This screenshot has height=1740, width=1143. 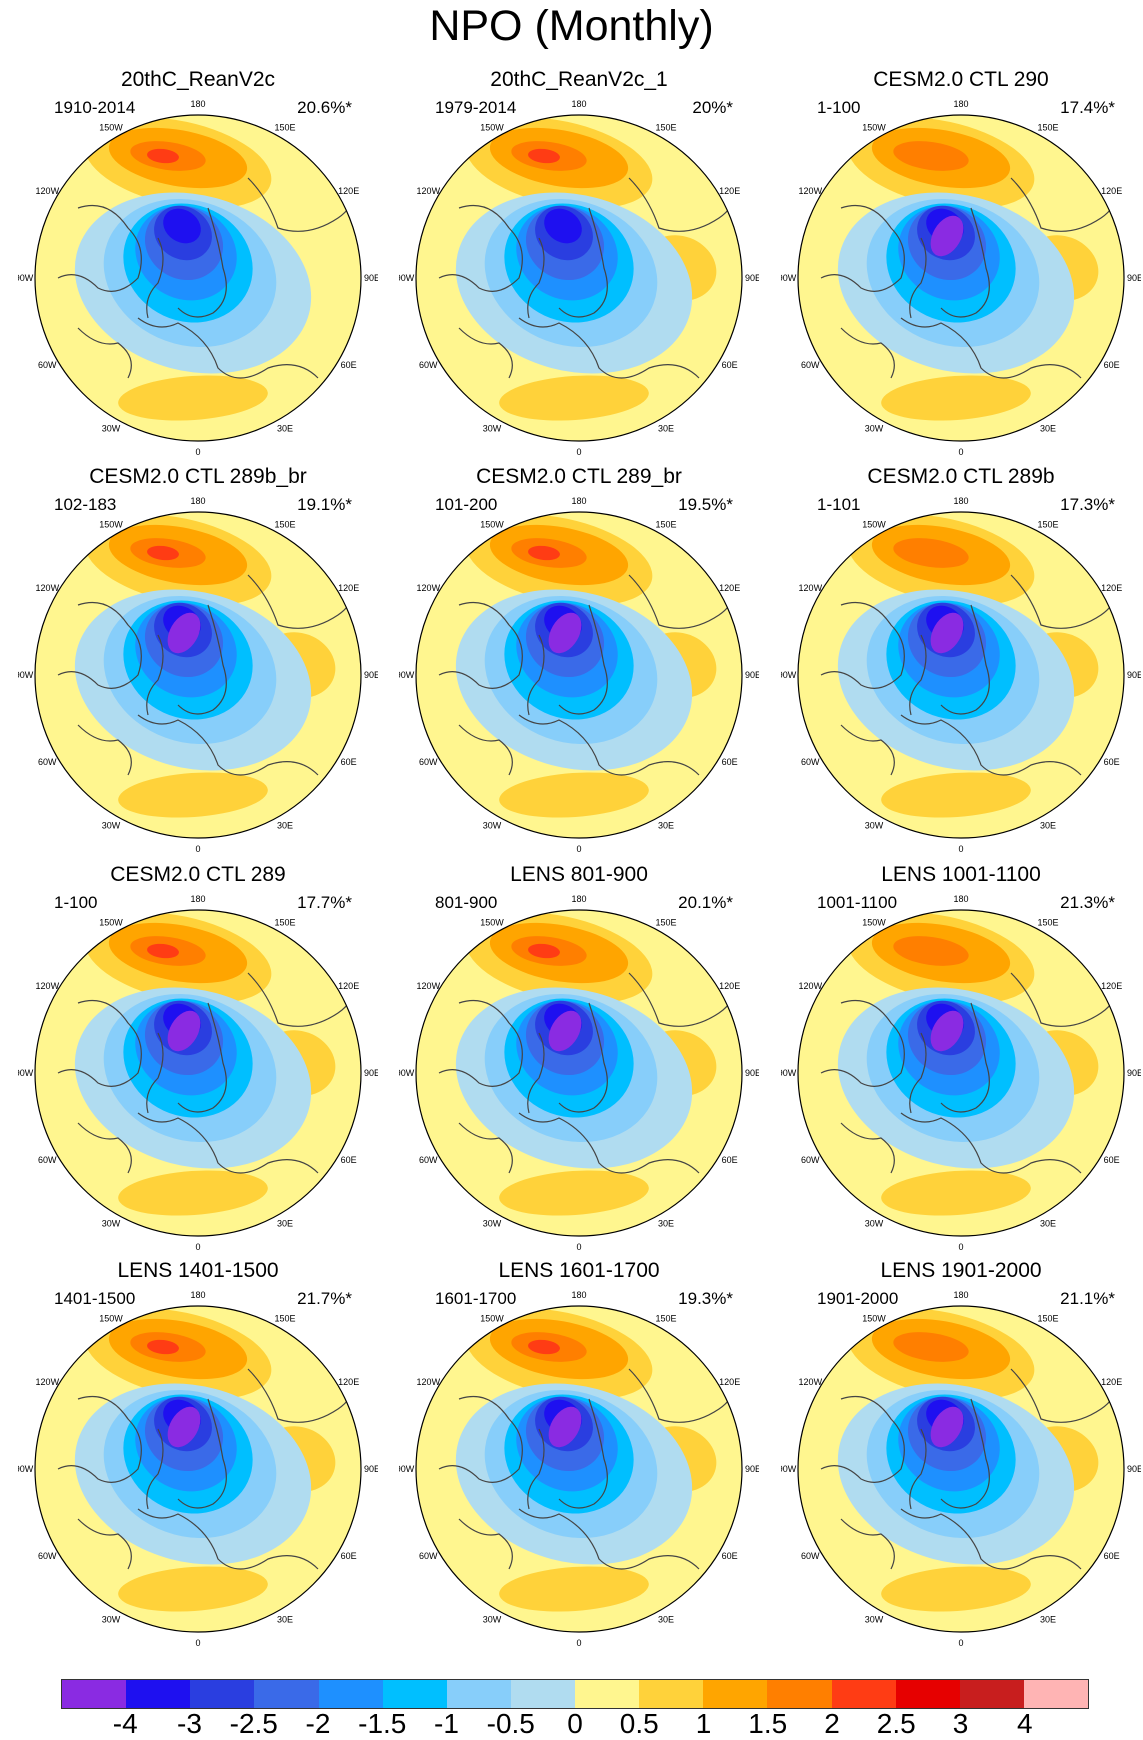 What do you see at coordinates (324, 504) in the screenshot?
I see `panel-variance: 19.1%*` at bounding box center [324, 504].